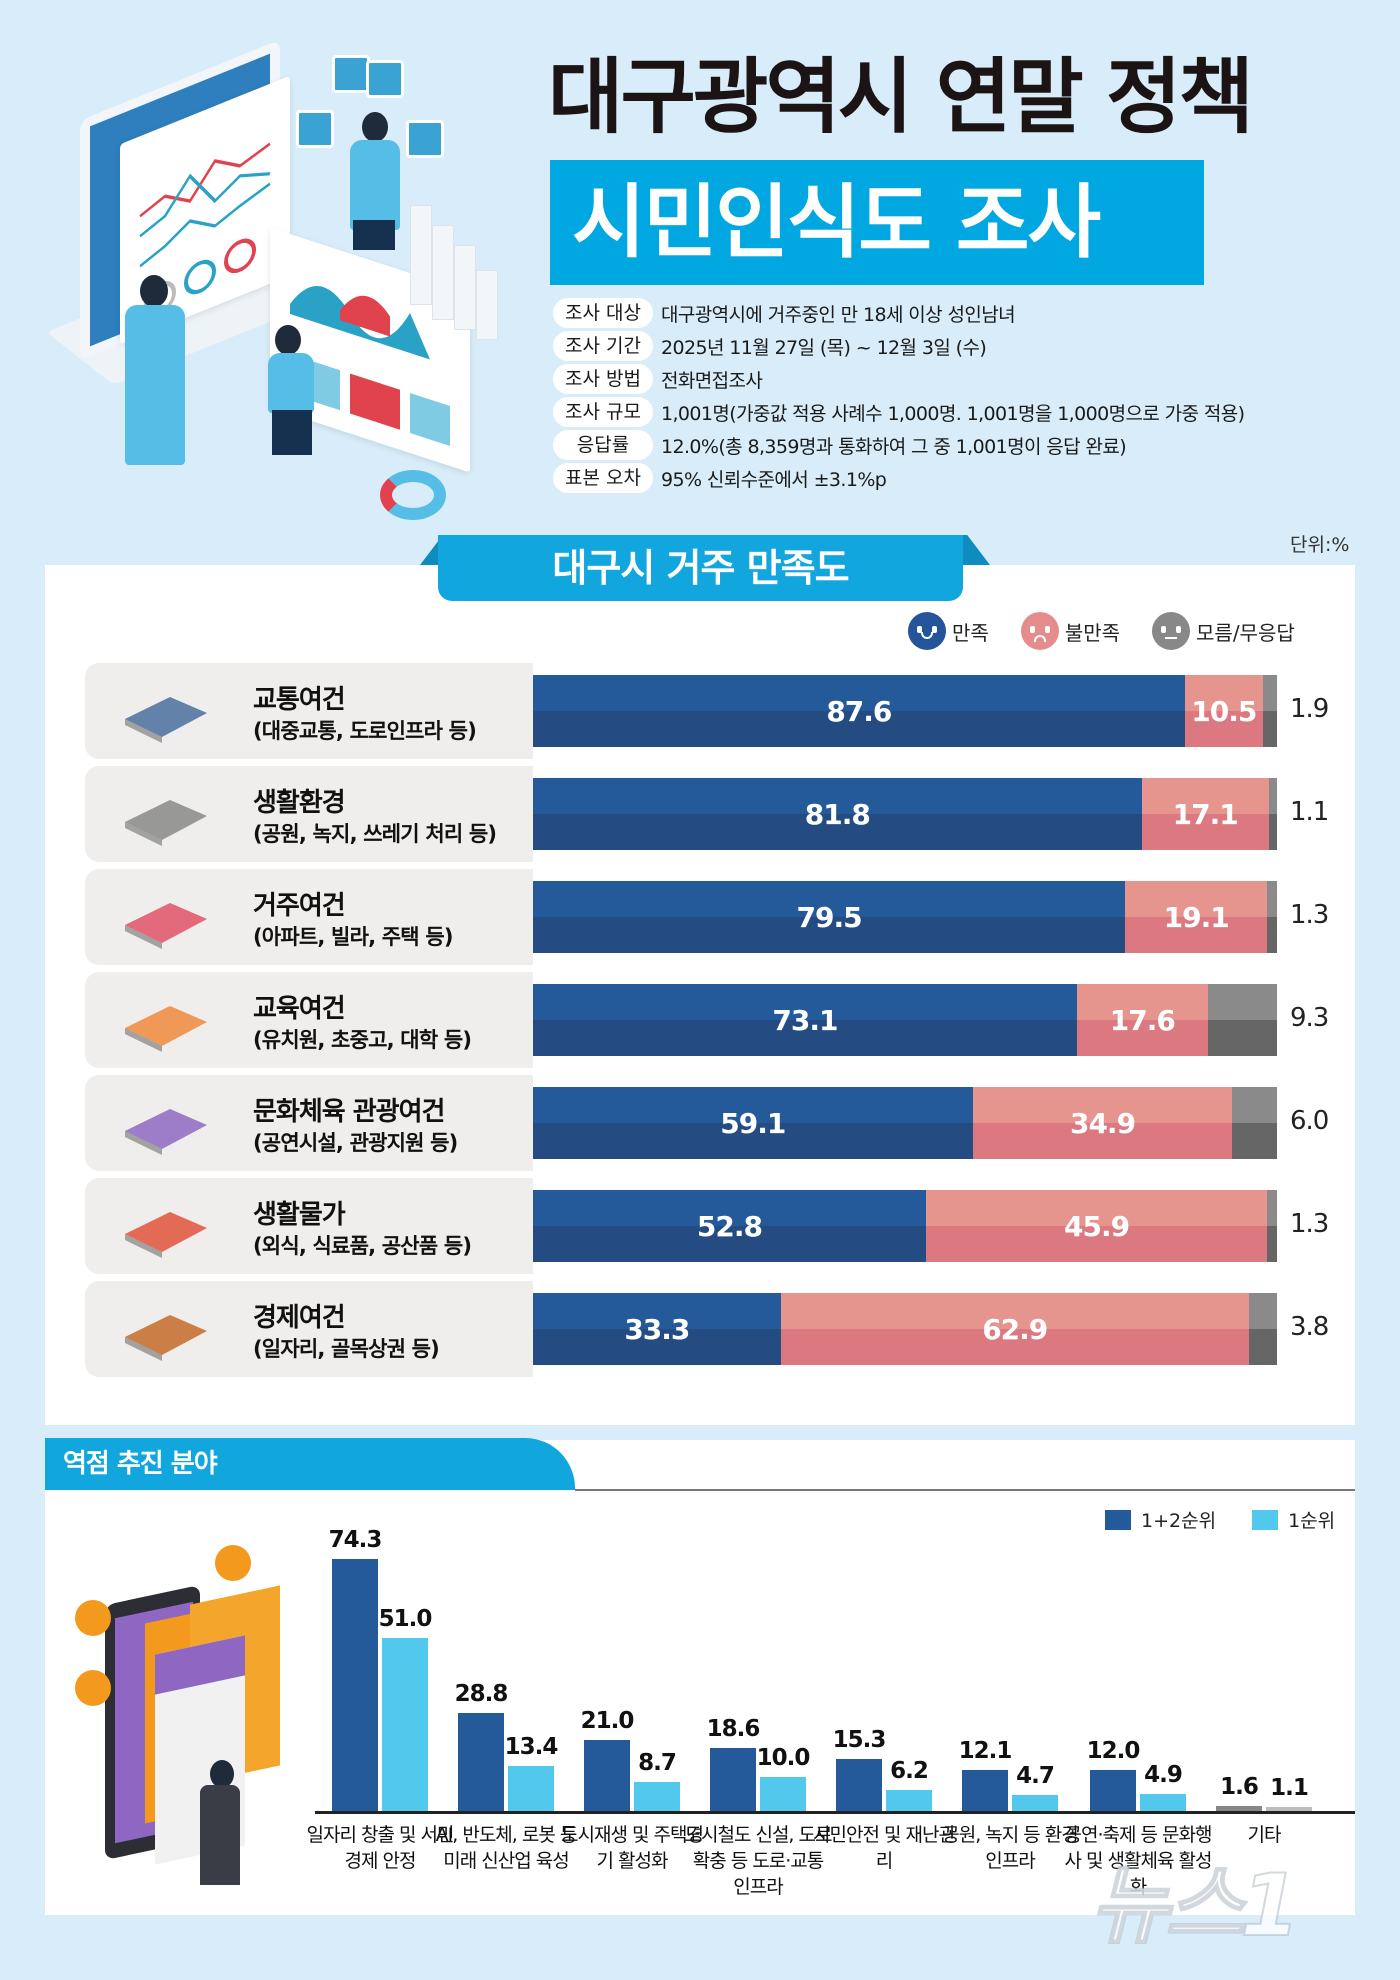 The width and height of the screenshot is (1400, 1980). I want to click on legend-item-dont-know: 모름/무응답, so click(1223, 631).